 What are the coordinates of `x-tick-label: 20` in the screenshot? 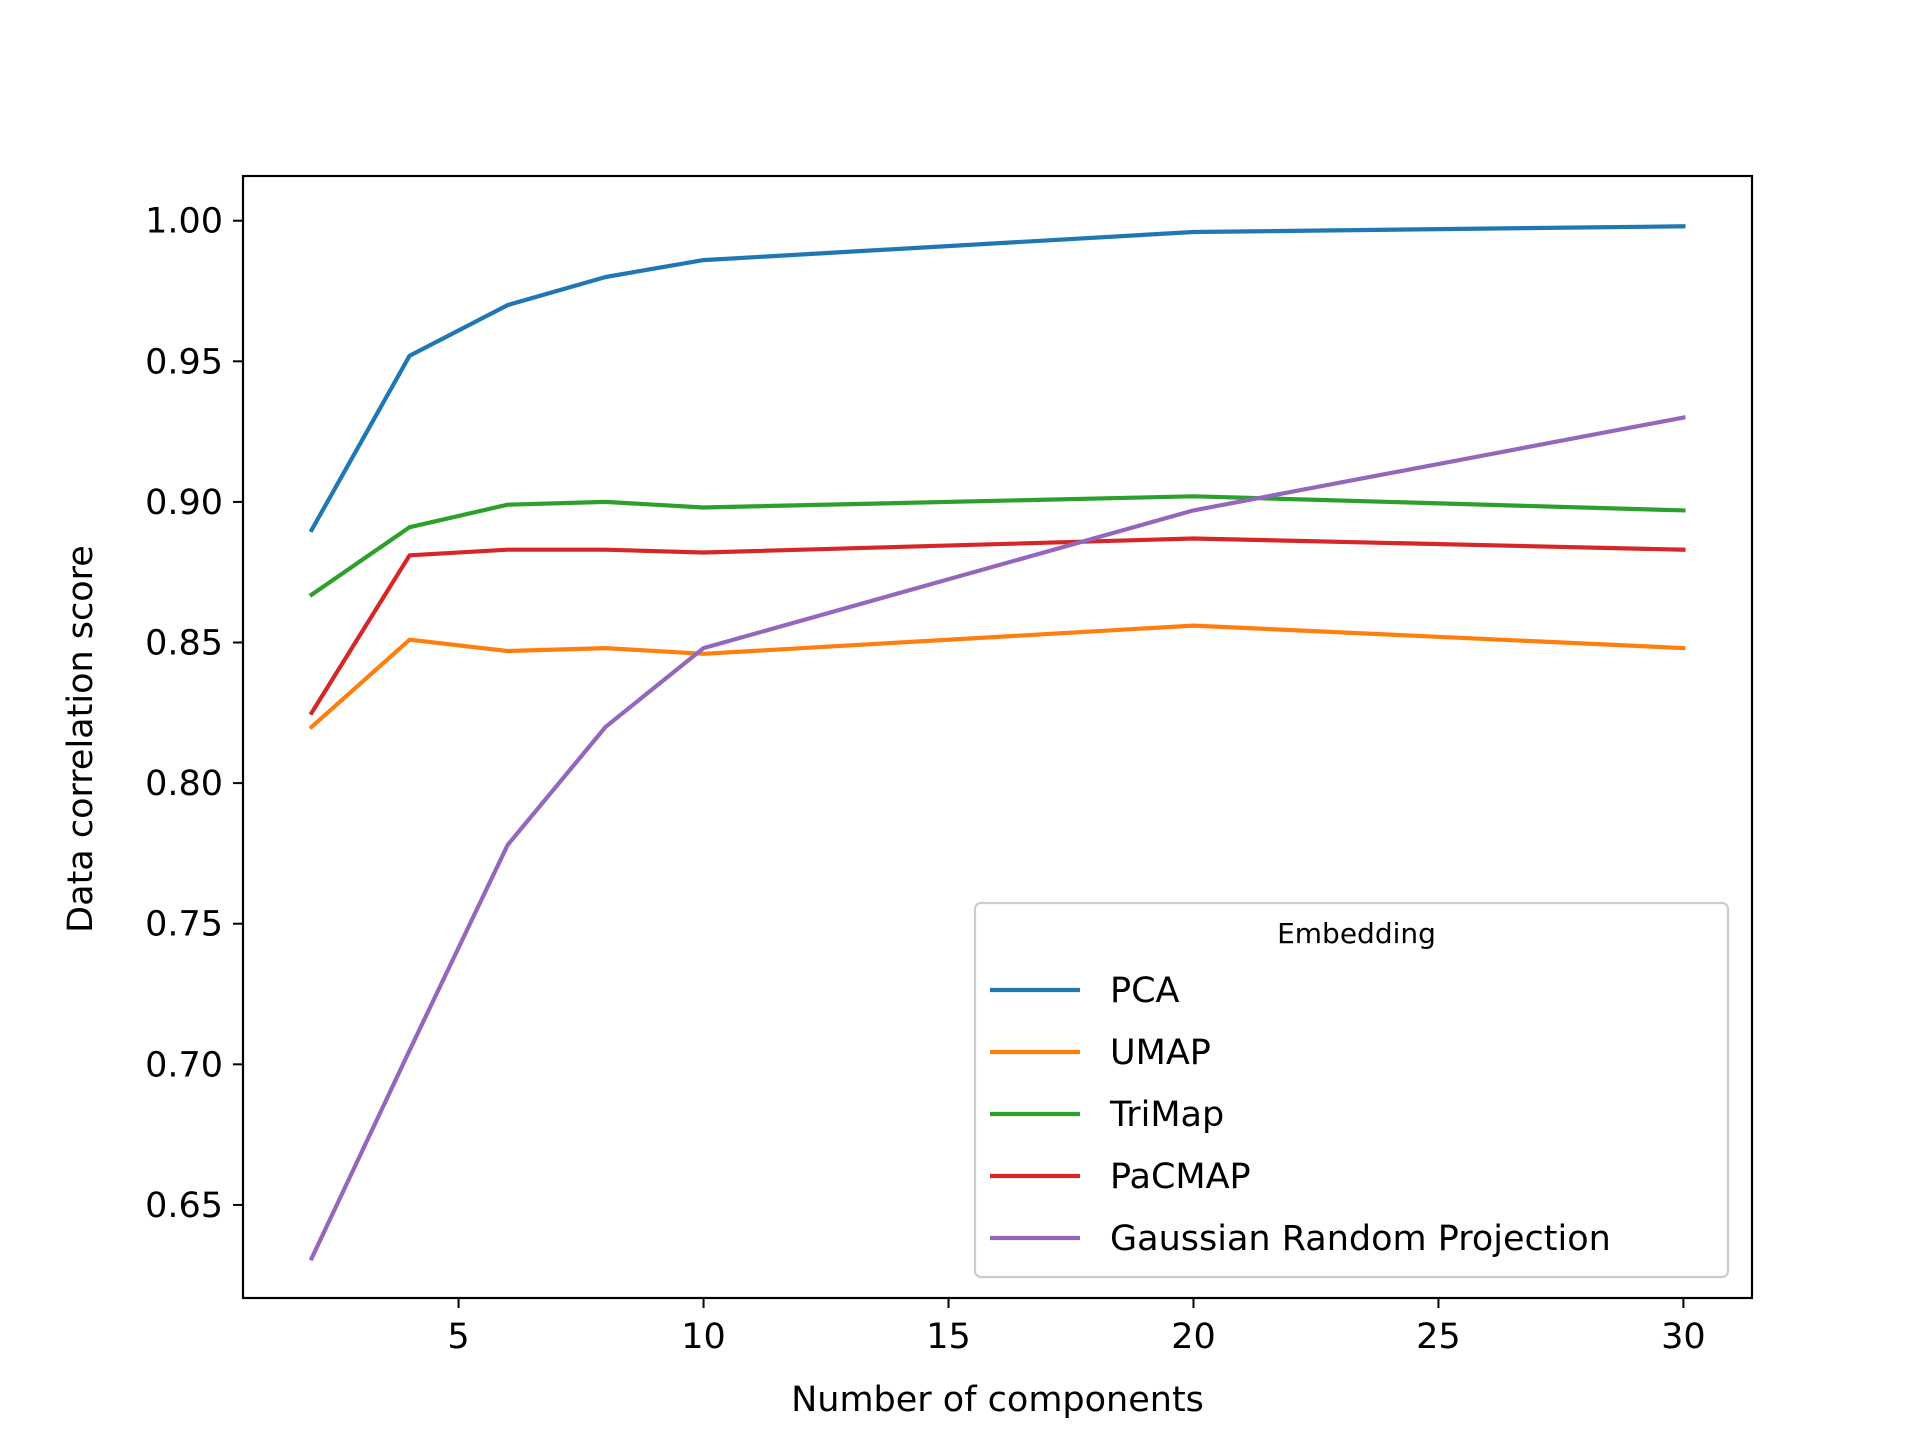 It's located at (1193, 1337).